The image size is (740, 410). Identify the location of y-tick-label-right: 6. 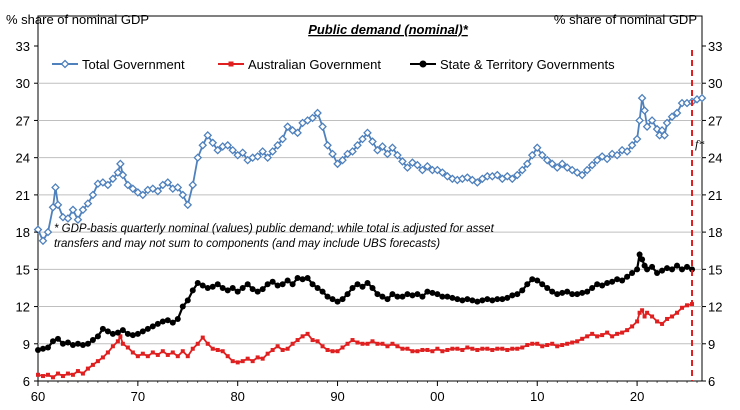
(711, 381).